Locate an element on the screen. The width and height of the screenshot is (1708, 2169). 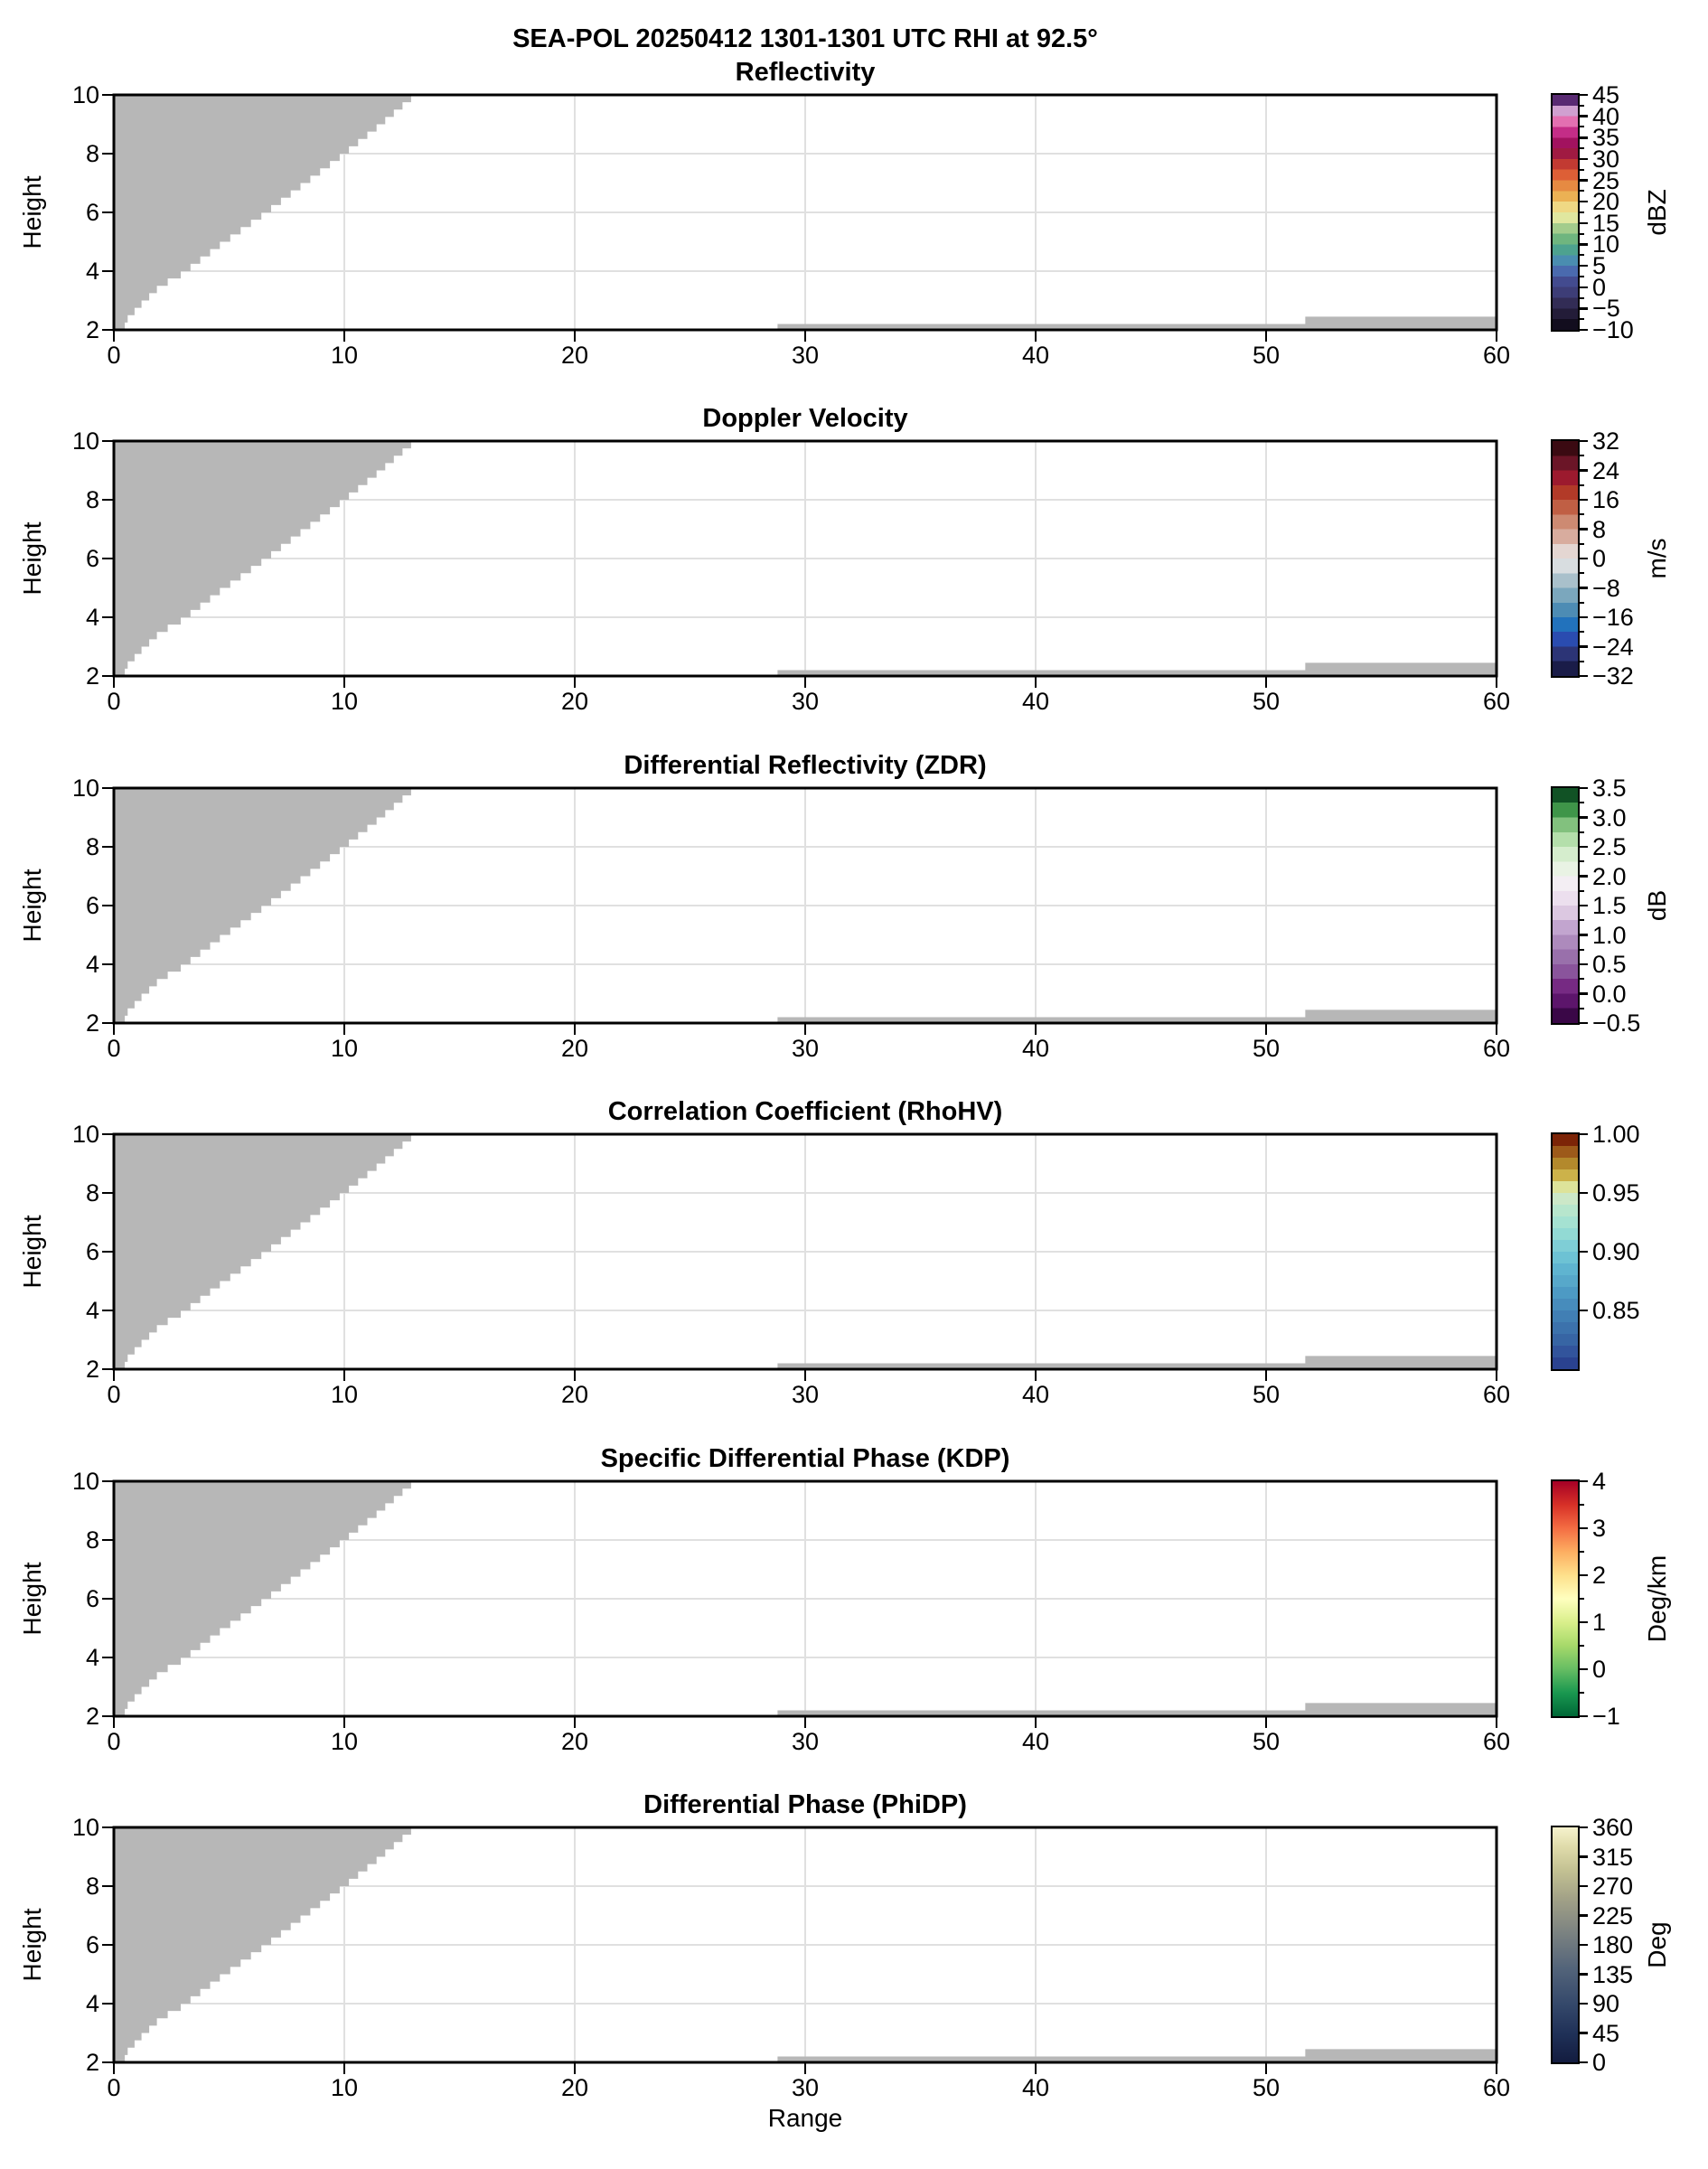
colorbar-tick-label: −16 is located at coordinates (1613, 617).